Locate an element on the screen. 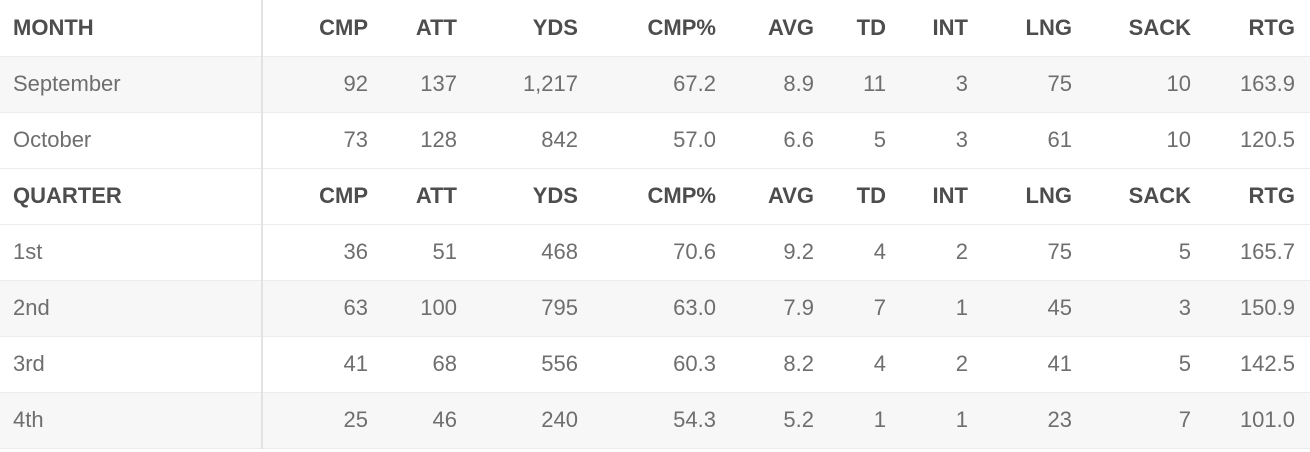 The width and height of the screenshot is (1310, 452). row-label: October is located at coordinates (131, 140).